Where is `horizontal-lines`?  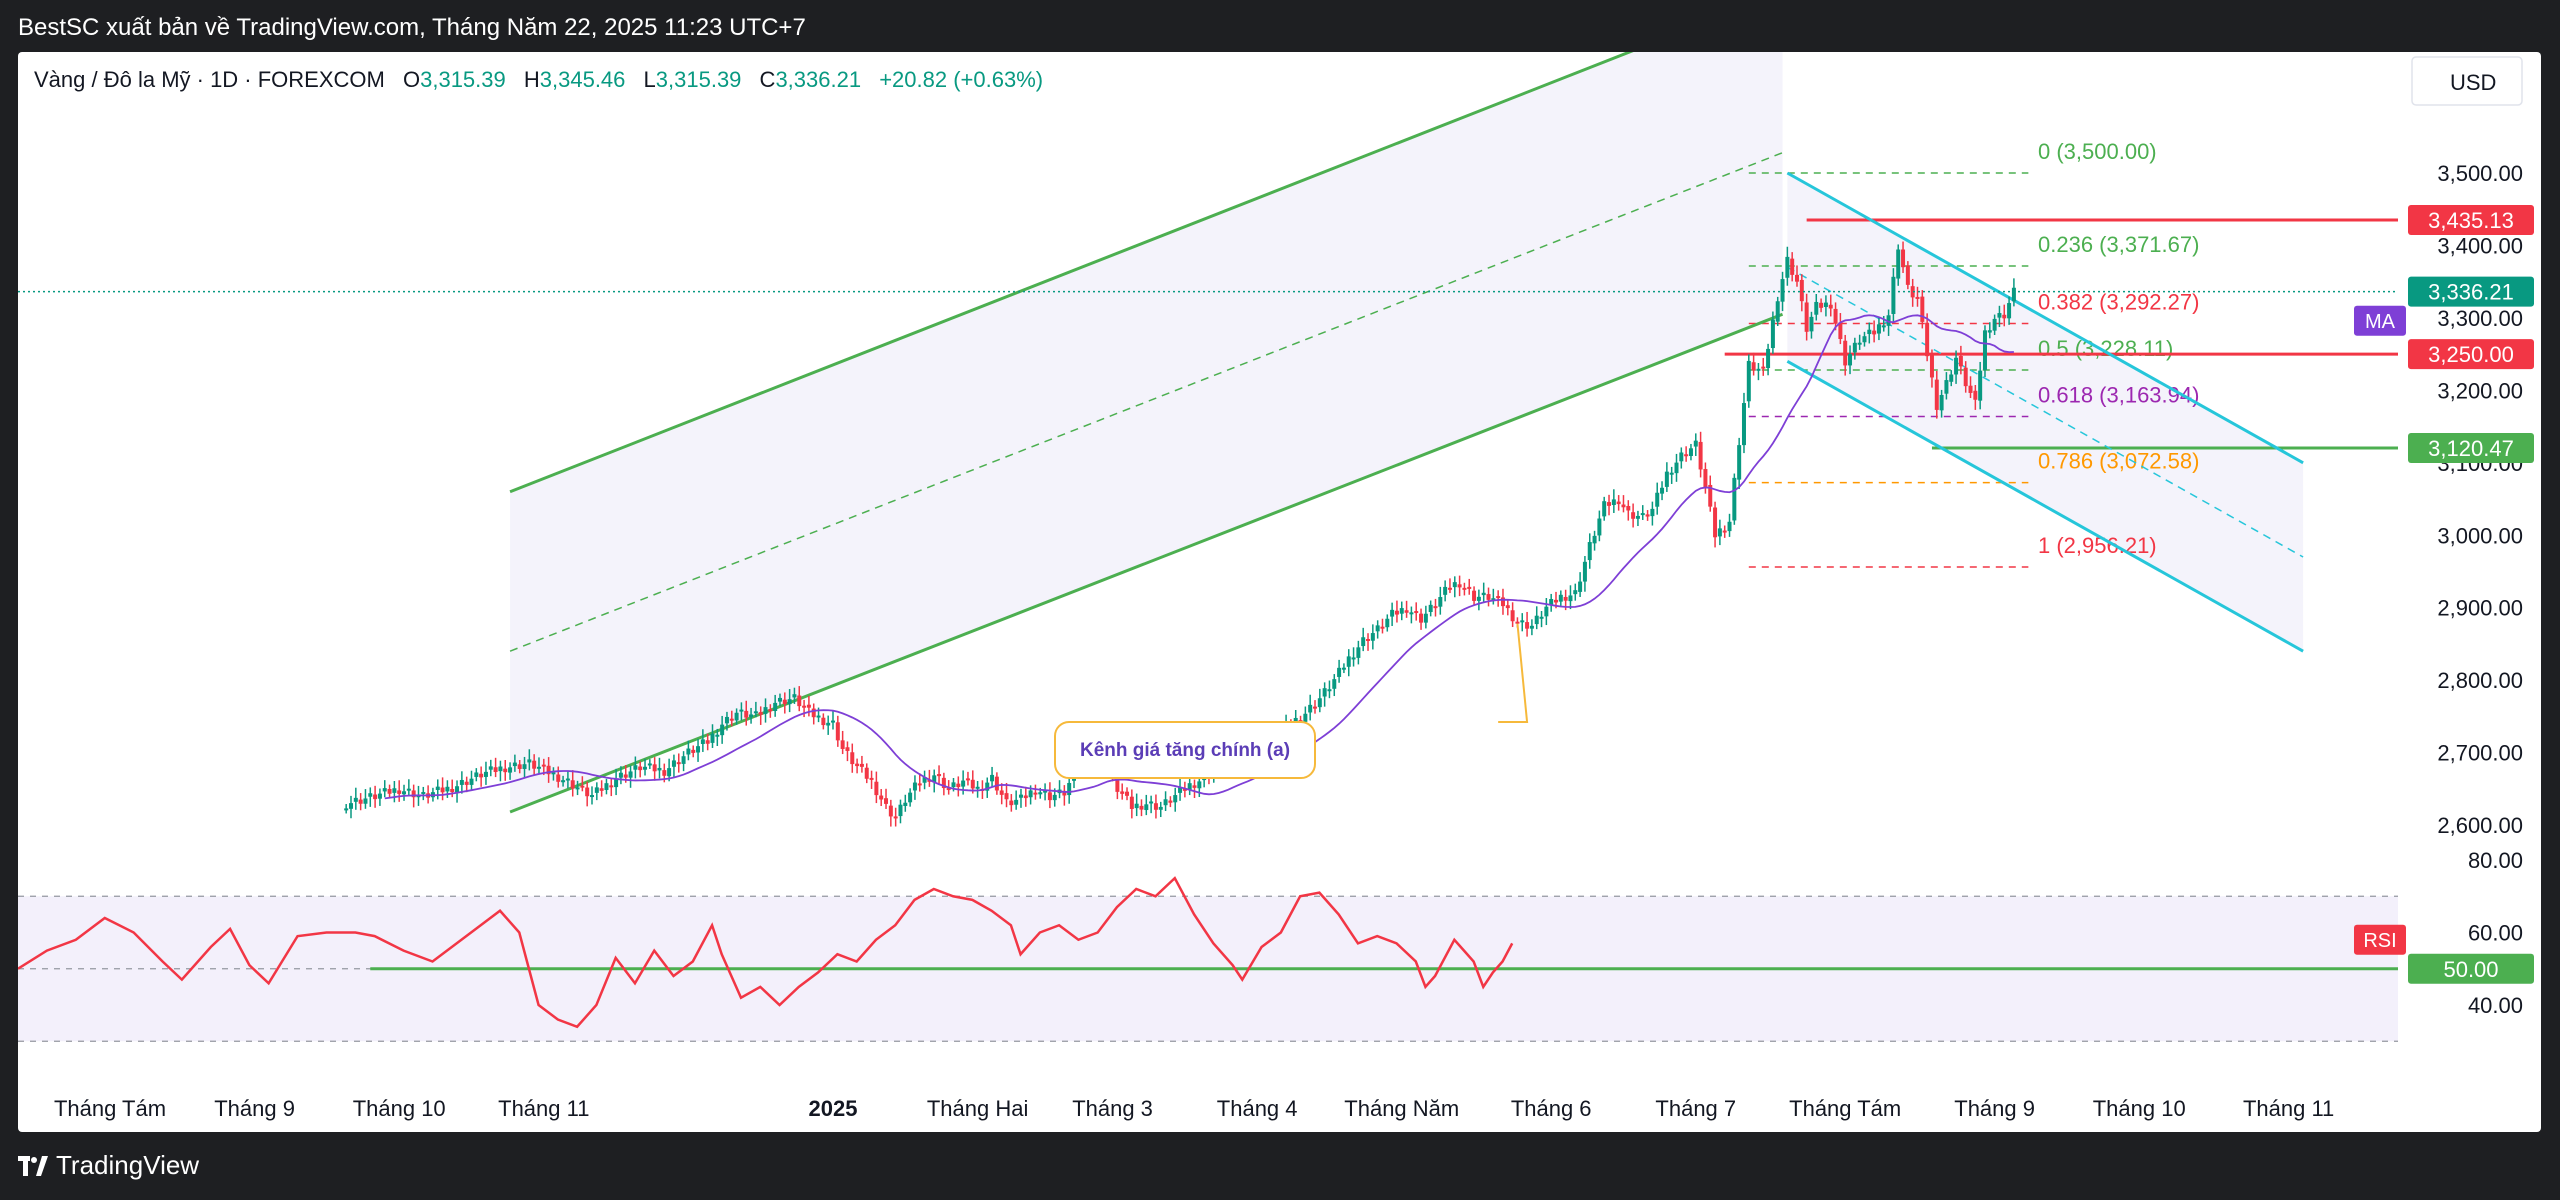
horizontal-lines is located at coordinates (2061, 334).